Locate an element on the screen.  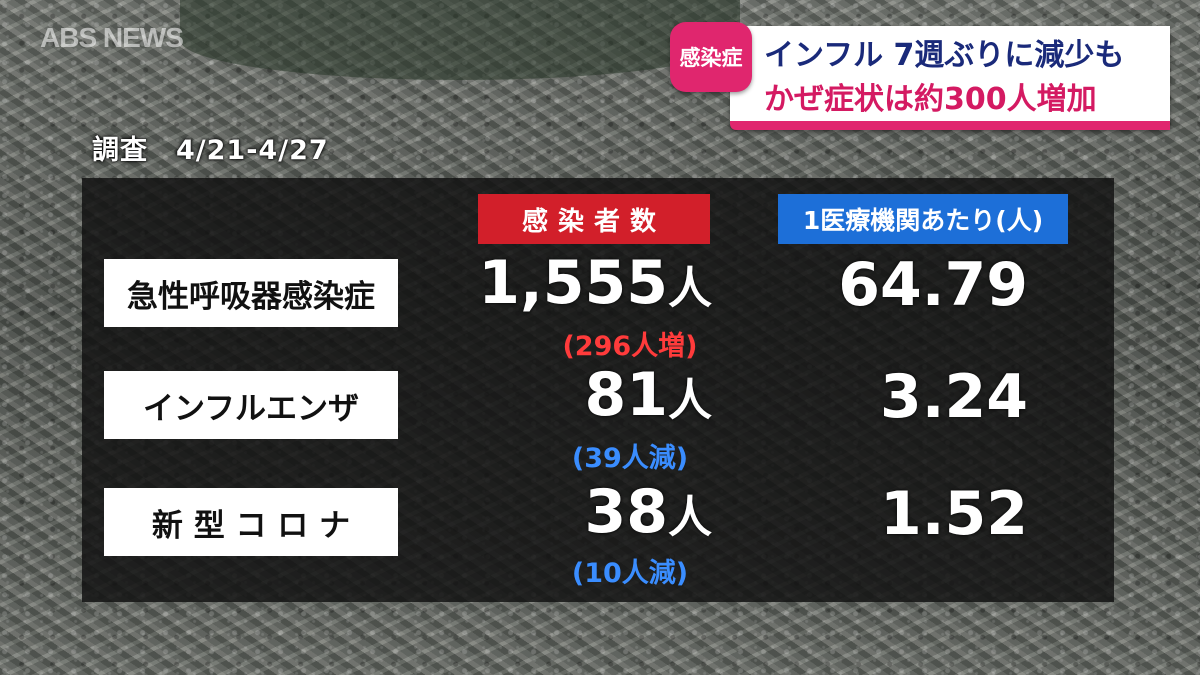
count-value: 1,555 is located at coordinates (573, 283).